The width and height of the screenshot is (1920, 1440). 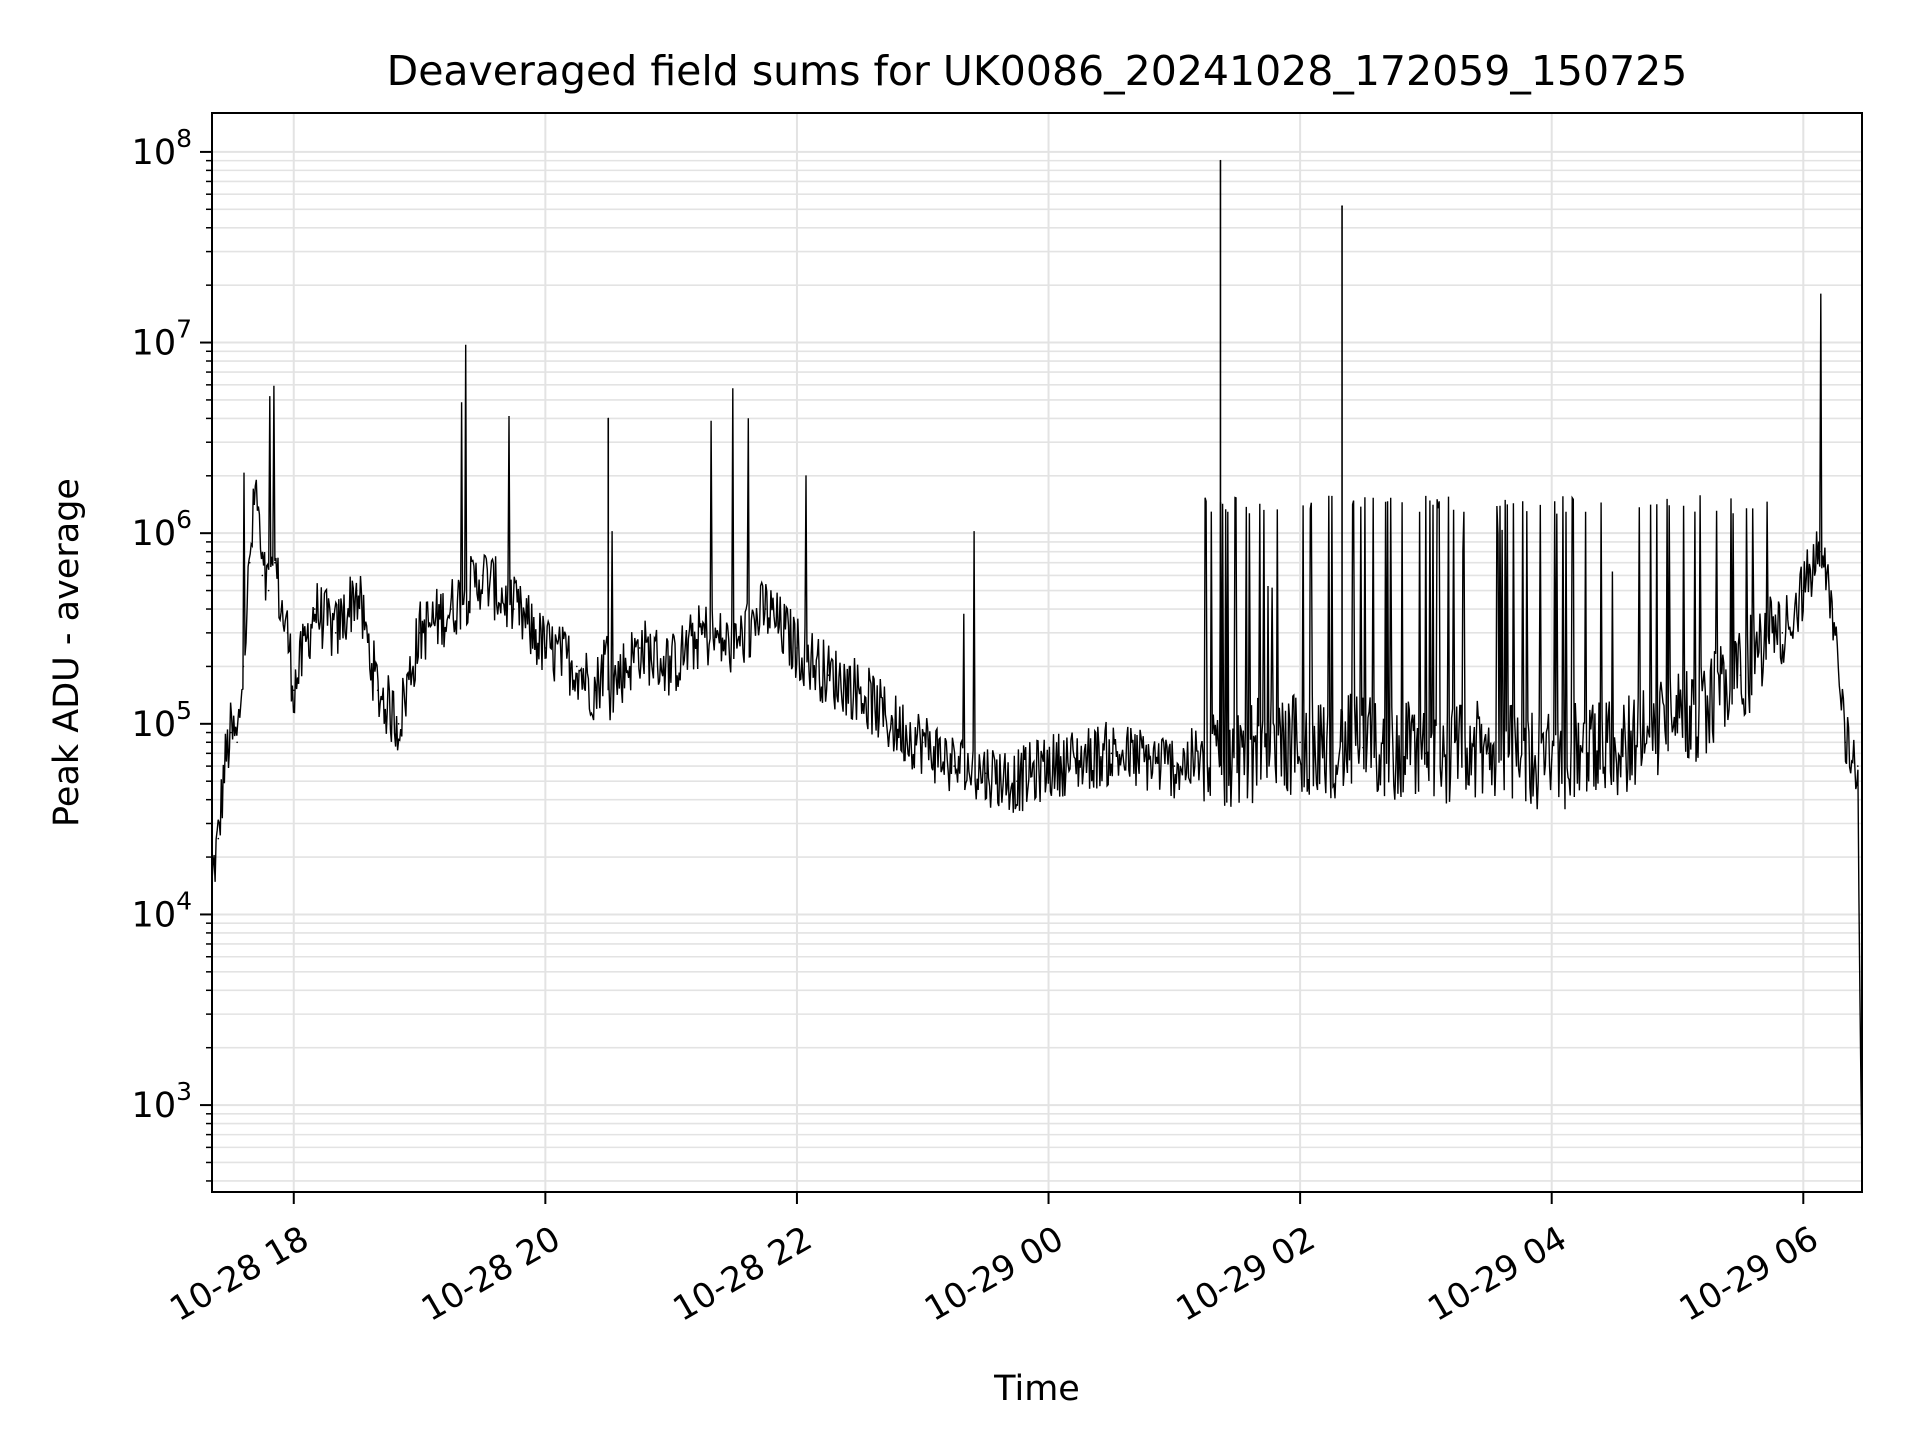 I want to click on x-axis-label: Time, so click(x=1036, y=1389).